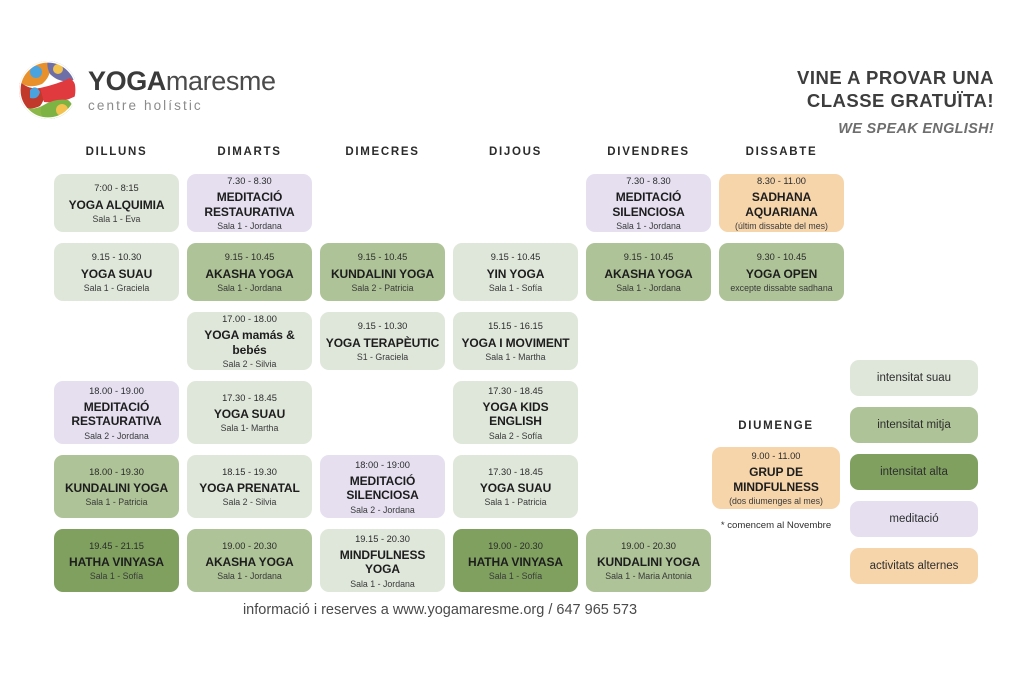 This screenshot has height=682, width=1024. I want to click on class-slot: 19.00 - 20.30 HATHA VINYASA Sala 1 - Sofía, so click(515, 560).